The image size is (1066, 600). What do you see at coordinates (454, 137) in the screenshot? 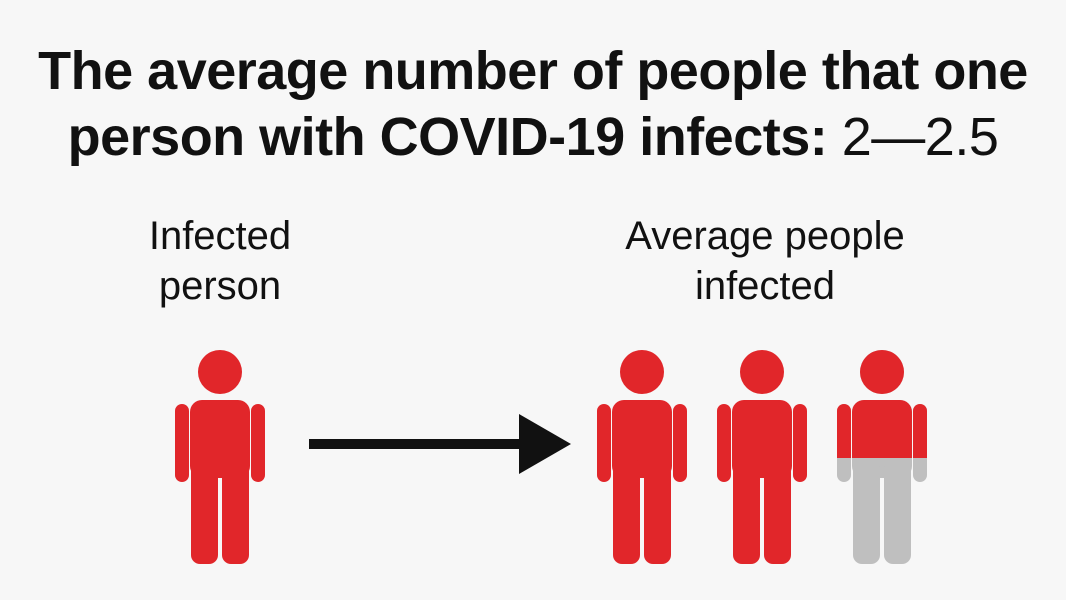
I see `headline-line-2-text: person with COVID-19 infects:` at bounding box center [454, 137].